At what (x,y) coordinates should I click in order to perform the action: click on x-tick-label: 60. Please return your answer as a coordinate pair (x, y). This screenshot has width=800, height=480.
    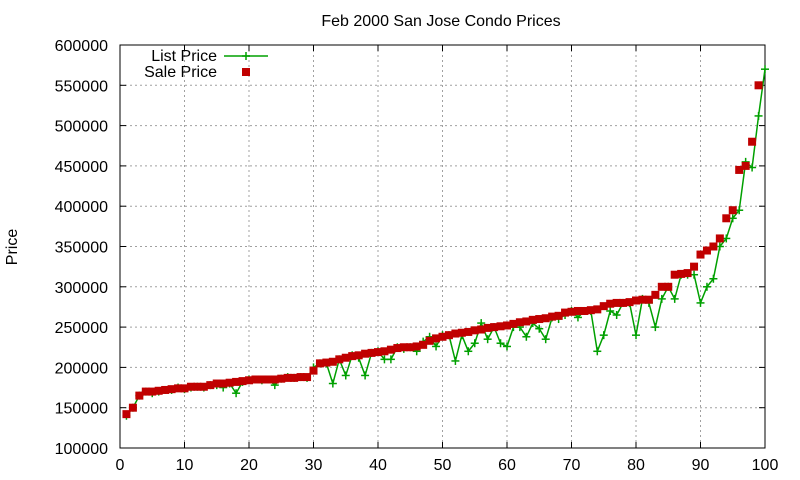
    Looking at the image, I should click on (507, 465).